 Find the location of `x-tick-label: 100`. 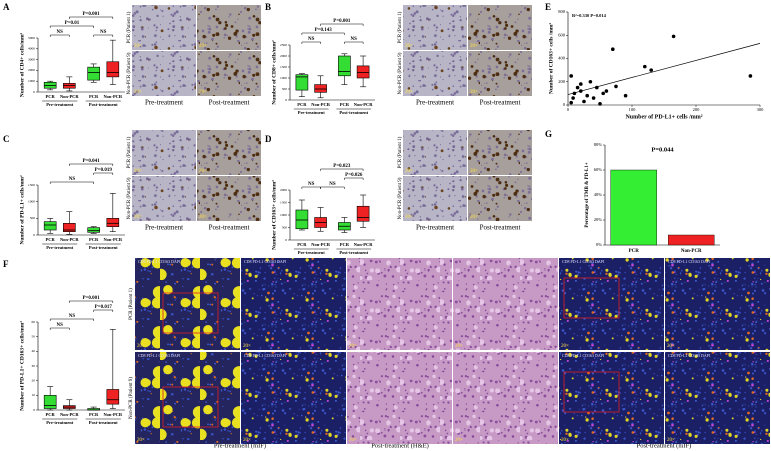

x-tick-label: 100 is located at coordinates (633, 109).